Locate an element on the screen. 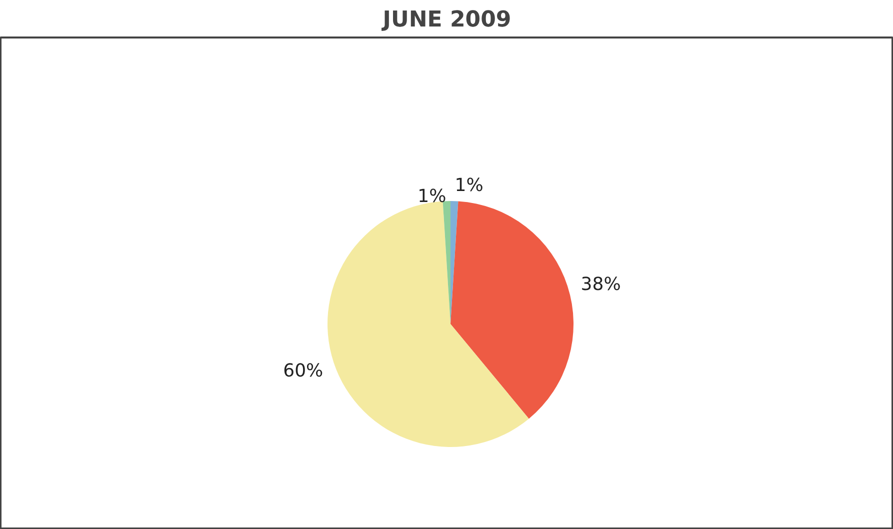  chart-title: JUNE 2009 is located at coordinates (446, 20).